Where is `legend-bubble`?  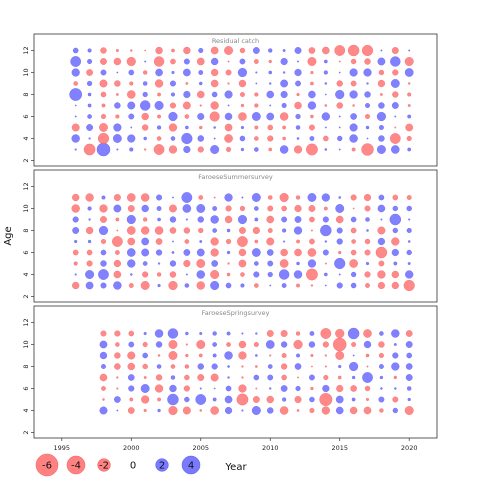
legend-bubble is located at coordinates (76, 465).